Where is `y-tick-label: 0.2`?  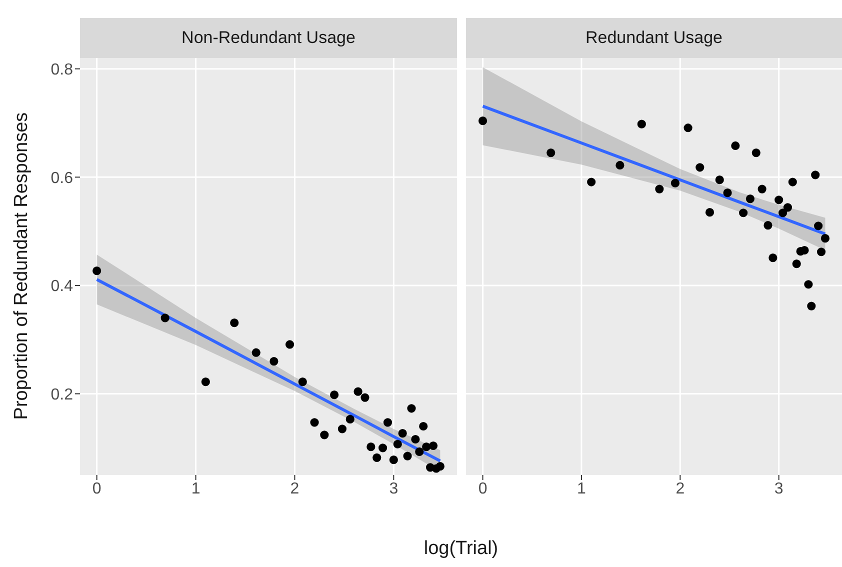 y-tick-label: 0.2 is located at coordinates (62, 395).